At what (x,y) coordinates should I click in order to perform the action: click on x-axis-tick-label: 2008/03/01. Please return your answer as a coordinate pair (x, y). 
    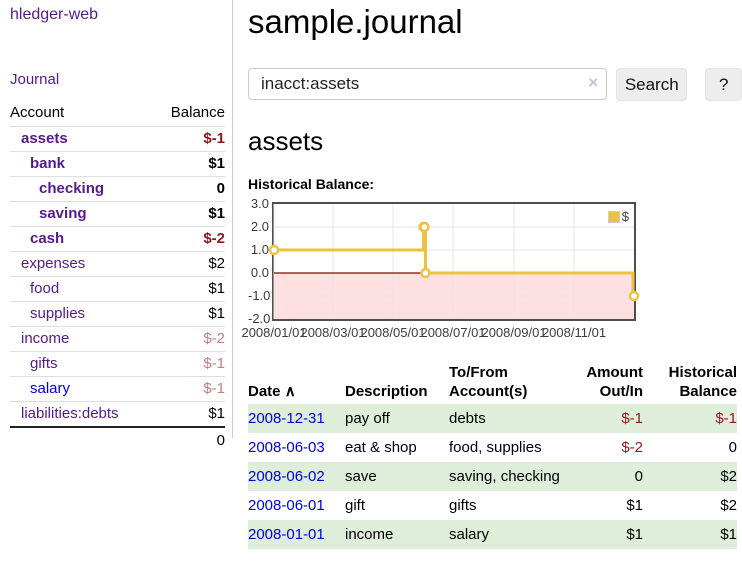
    Looking at the image, I should click on (333, 332).